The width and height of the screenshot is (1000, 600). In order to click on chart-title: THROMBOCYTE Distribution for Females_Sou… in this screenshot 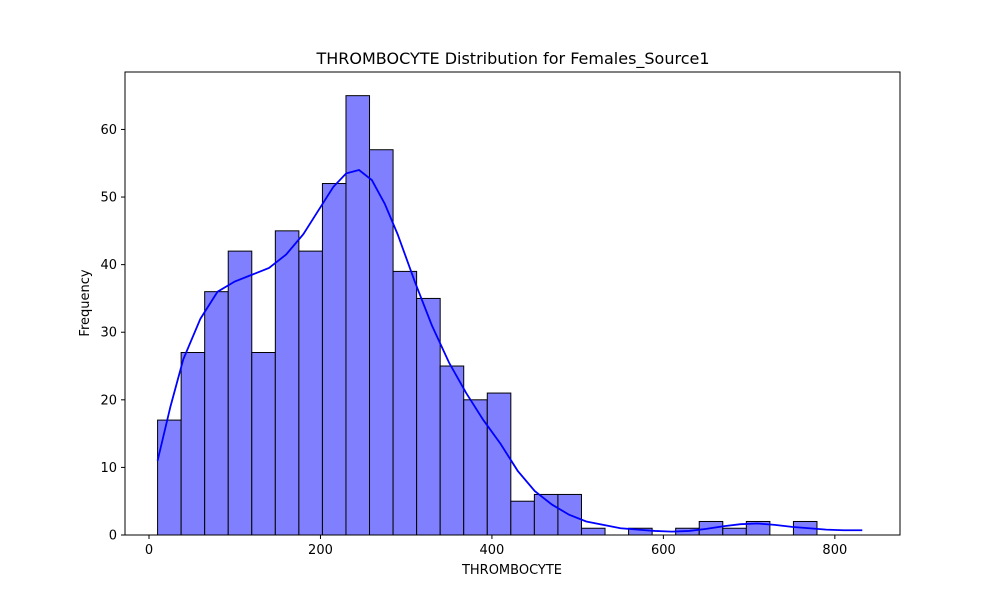, I will do `click(512, 59)`.